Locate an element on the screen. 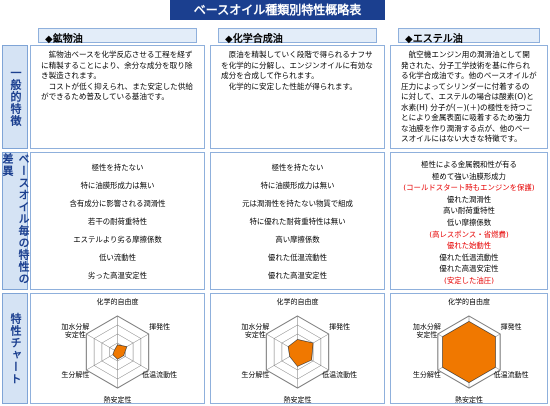  trait: 極めて強い油膜形成力 is located at coordinates (469, 176).